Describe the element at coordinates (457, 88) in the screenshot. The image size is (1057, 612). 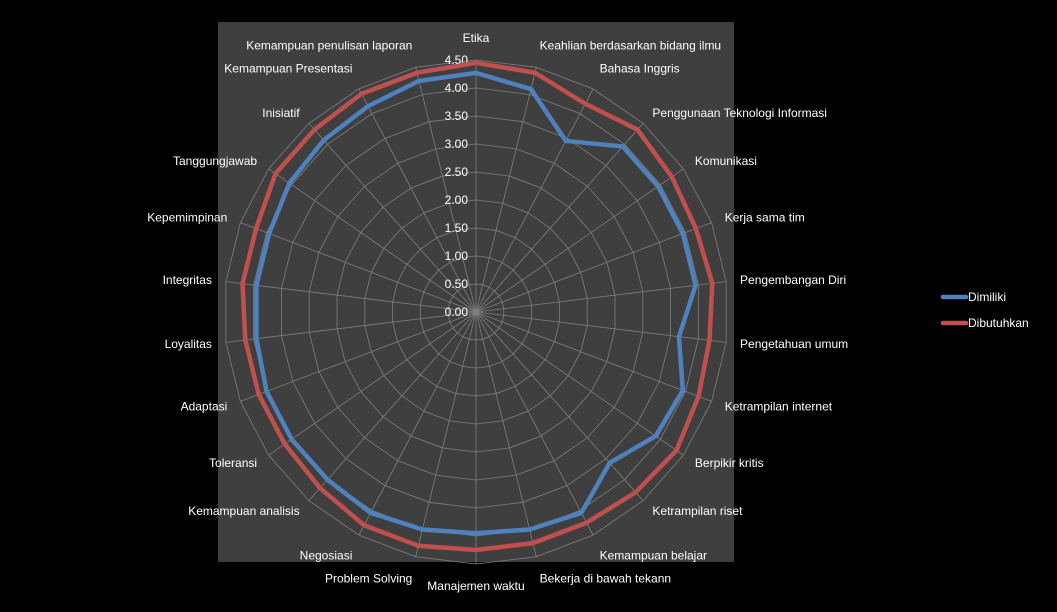
I see `tick-label: 4.00` at that location.